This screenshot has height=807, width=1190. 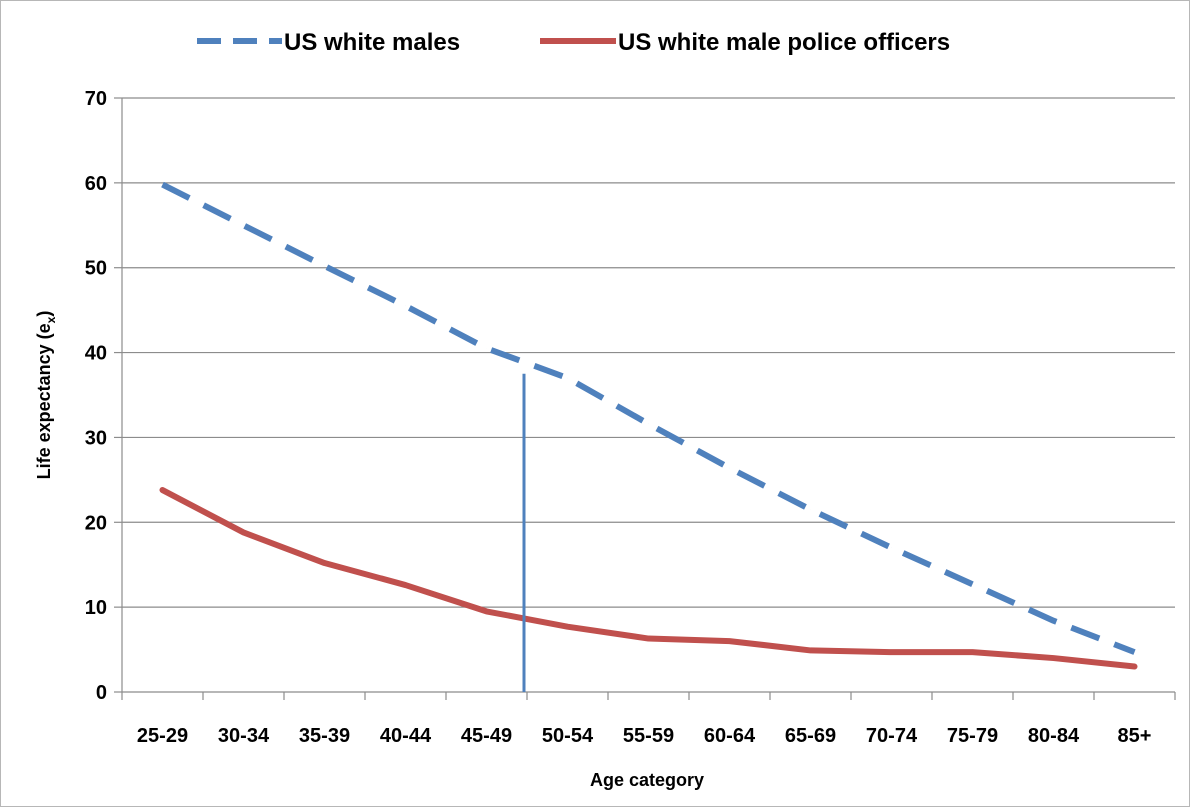 I want to click on x-tick-label: 70-74, so click(x=892, y=736).